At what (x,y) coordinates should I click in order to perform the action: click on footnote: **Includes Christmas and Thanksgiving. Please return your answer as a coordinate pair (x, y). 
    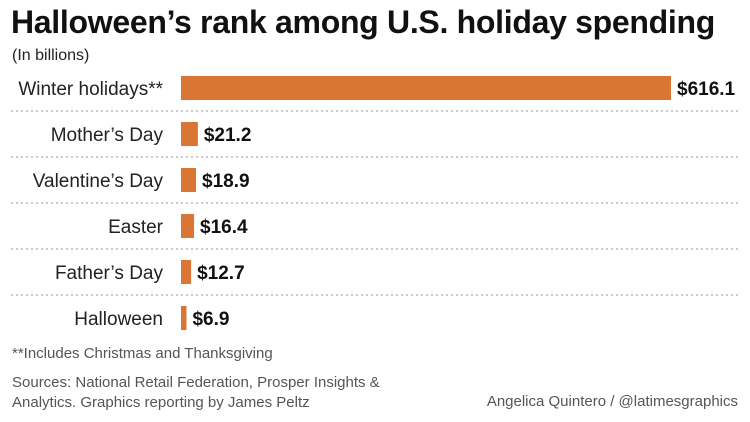
    Looking at the image, I should click on (142, 353).